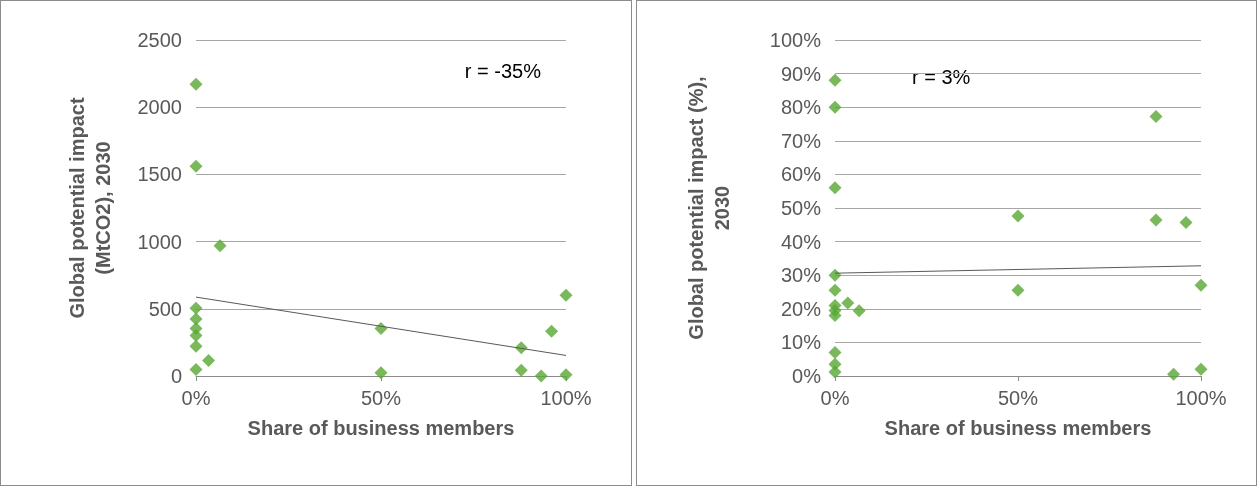 The width and height of the screenshot is (1257, 488). I want to click on y-tick-label: 1500, so click(159, 174).